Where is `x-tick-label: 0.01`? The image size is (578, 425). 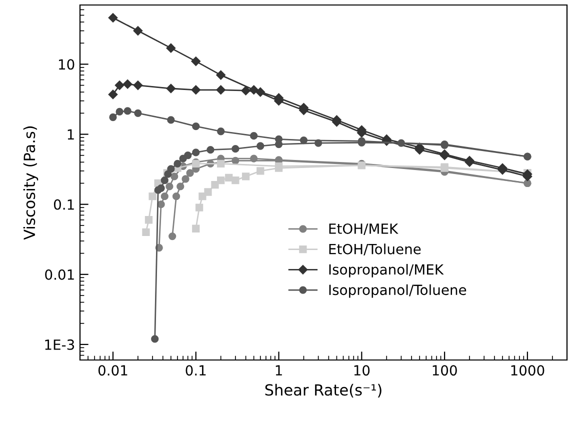
x-tick-label: 0.01 is located at coordinates (113, 370).